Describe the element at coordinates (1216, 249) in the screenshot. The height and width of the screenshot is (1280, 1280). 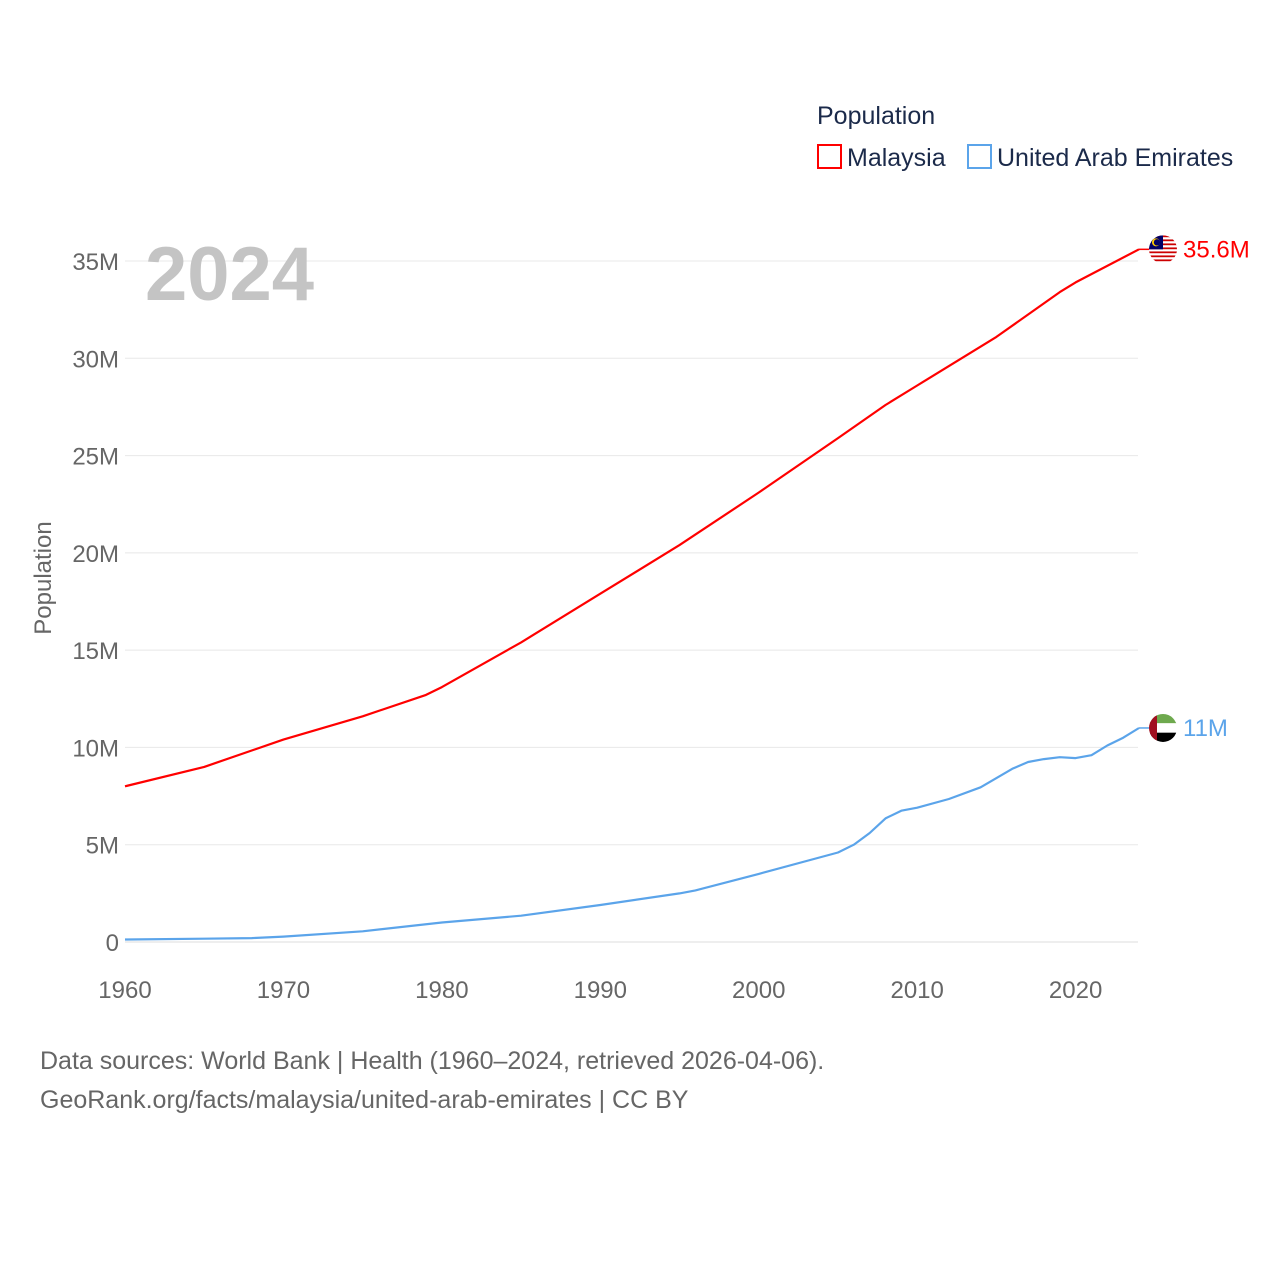
I see `end-value-label: 35.6M` at that location.